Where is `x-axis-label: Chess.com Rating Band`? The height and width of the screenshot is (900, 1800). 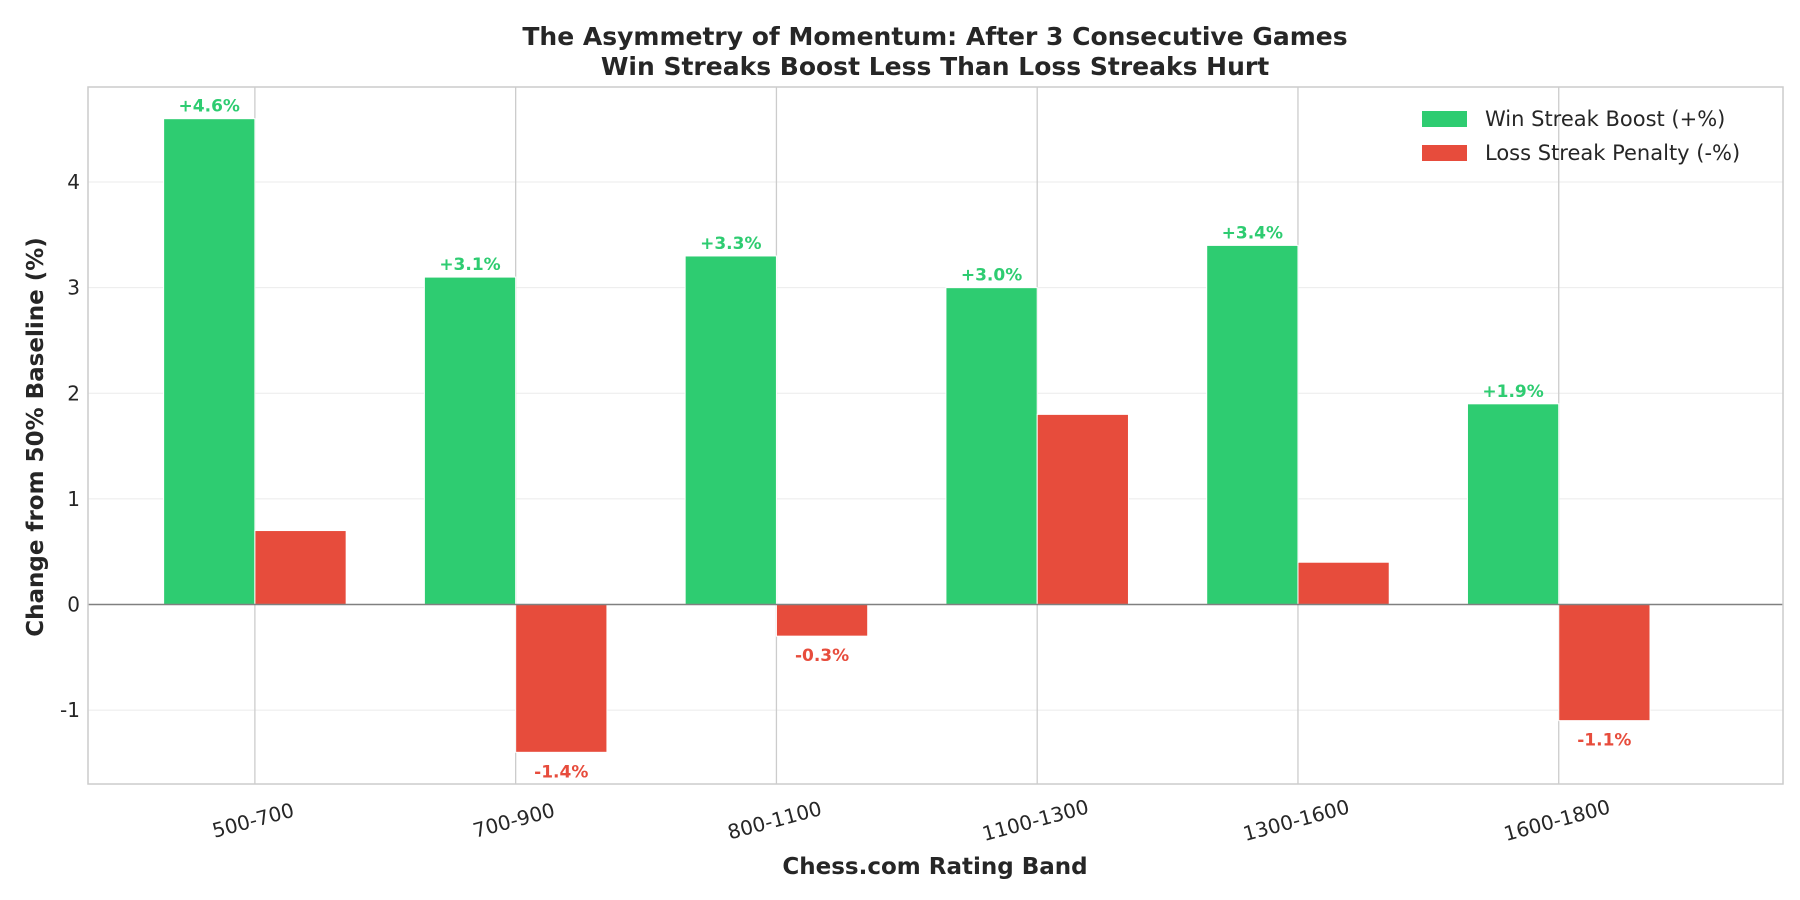 x-axis-label: Chess.com Rating Band is located at coordinates (934, 867).